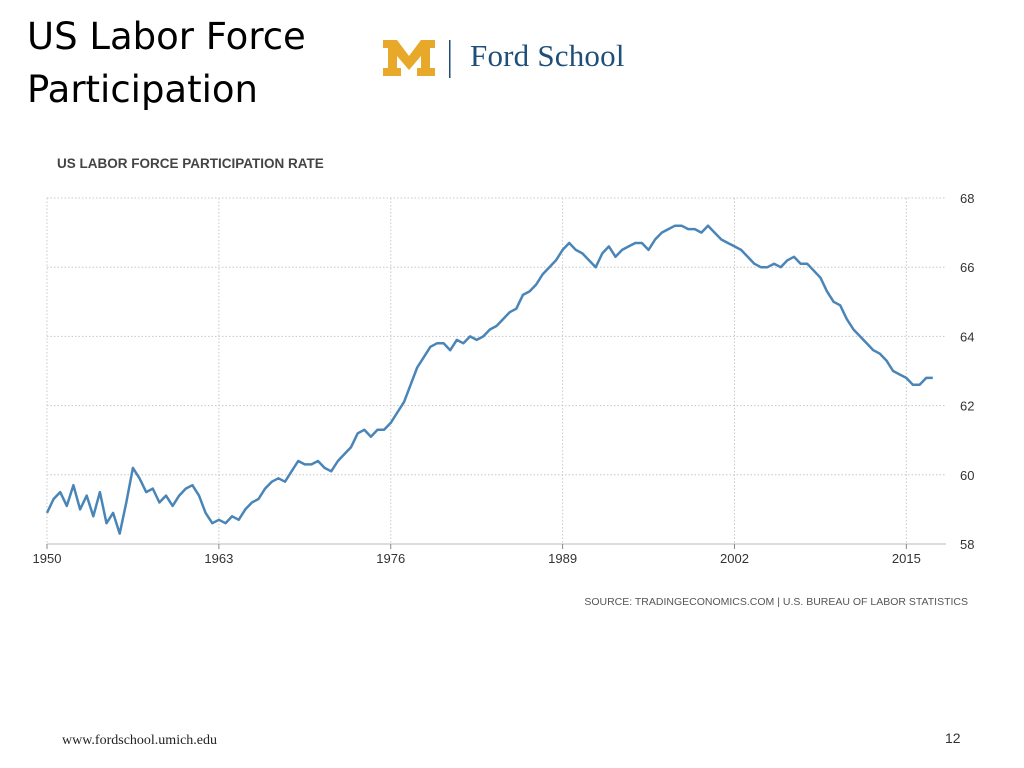 Image resolution: width=1024 pixels, height=768 pixels. I want to click on logo-divider, so click(450, 59).